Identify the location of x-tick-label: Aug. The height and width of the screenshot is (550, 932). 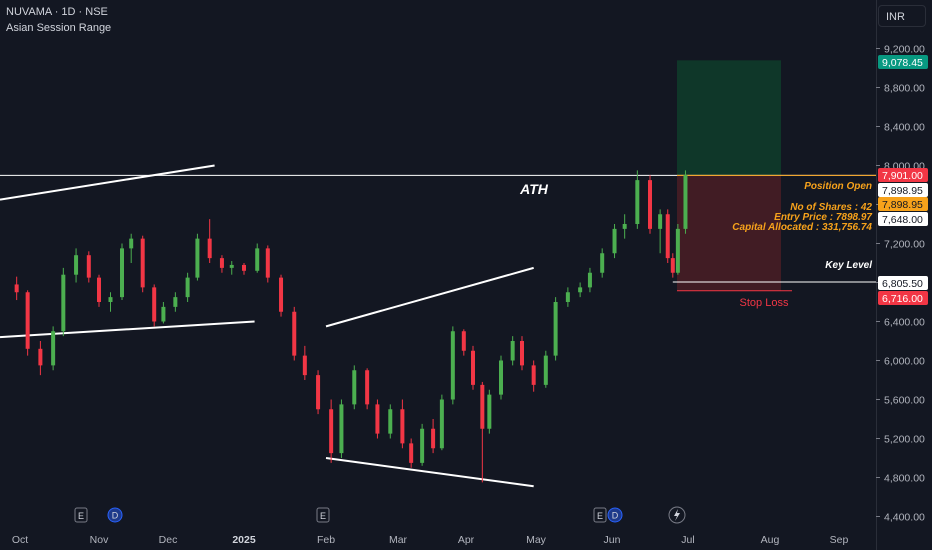
(770, 540).